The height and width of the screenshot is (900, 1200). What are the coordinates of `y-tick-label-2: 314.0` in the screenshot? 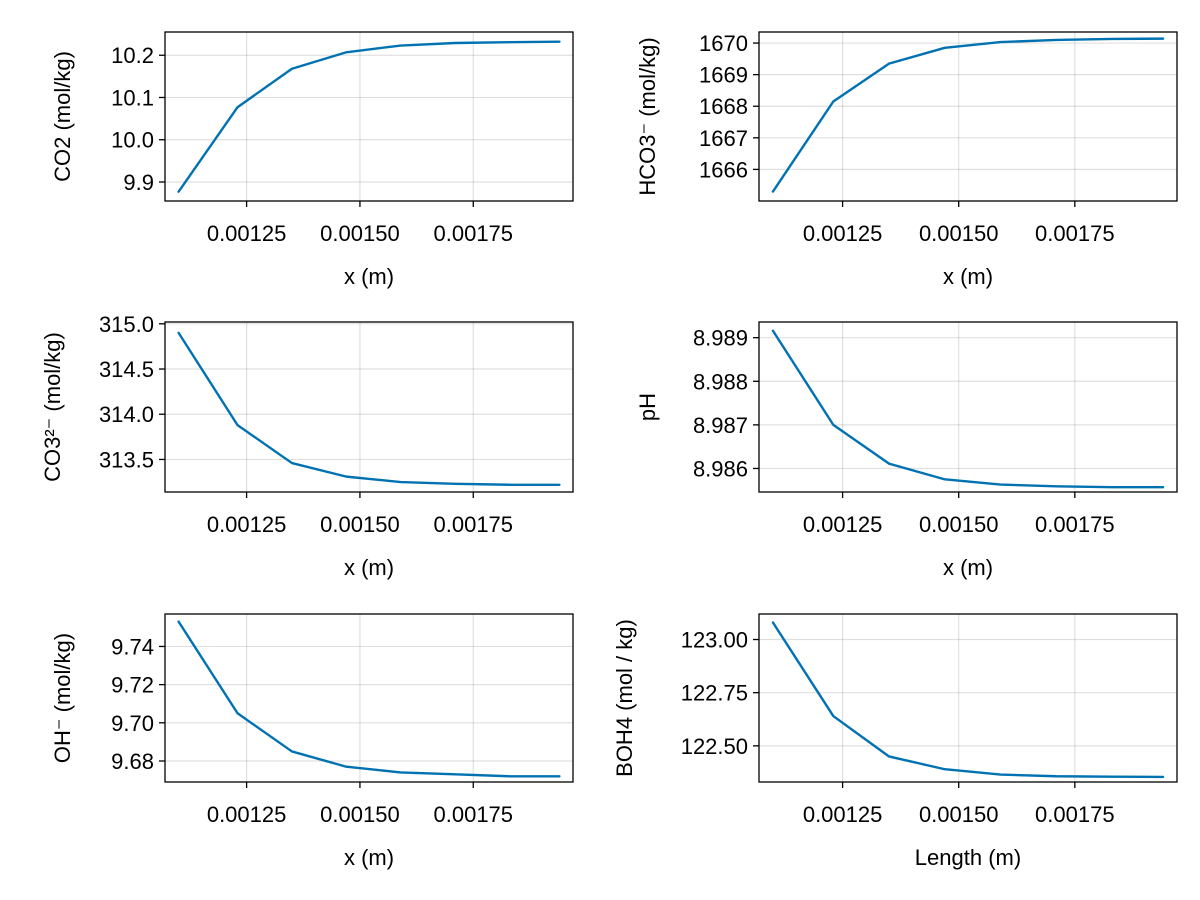 It's located at (126, 414).